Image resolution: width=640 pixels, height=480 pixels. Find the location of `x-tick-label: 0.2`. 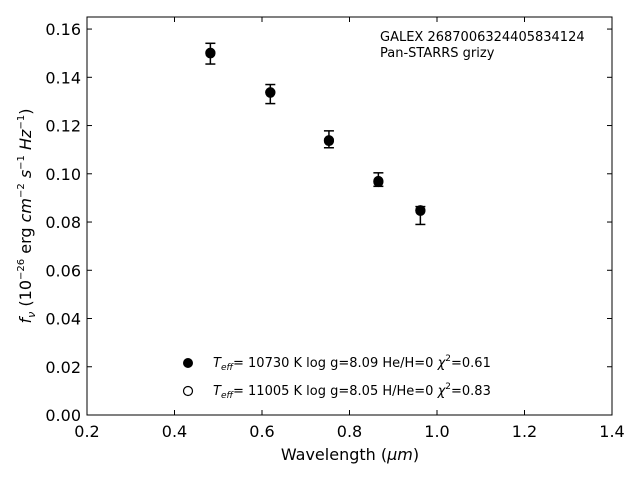

x-tick-label: 0.2 is located at coordinates (86, 431).